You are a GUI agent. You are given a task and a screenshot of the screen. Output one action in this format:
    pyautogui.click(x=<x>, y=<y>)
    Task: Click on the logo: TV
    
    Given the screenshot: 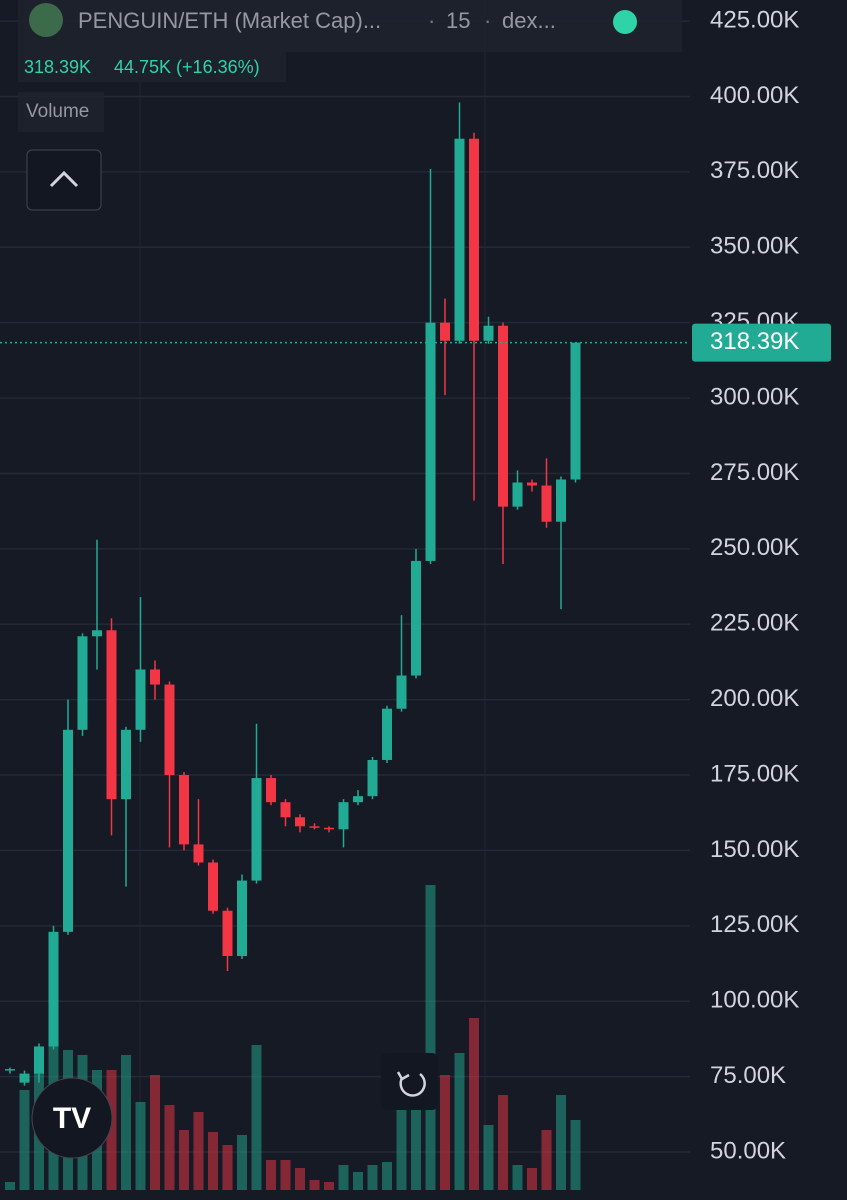 What is the action you would take?
    pyautogui.click(x=72, y=1118)
    